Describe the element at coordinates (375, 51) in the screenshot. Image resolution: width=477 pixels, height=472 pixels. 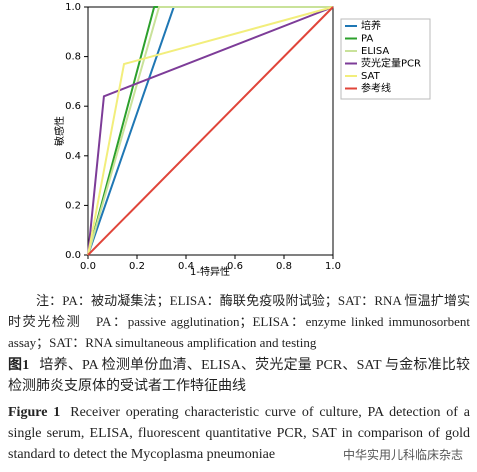
I see `legend-label: ELISA` at that location.